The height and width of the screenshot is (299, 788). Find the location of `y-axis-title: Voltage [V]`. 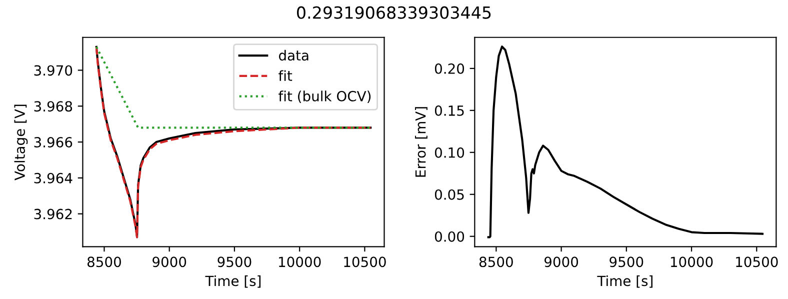

y-axis-title: Voltage [V] is located at coordinates (21, 142).